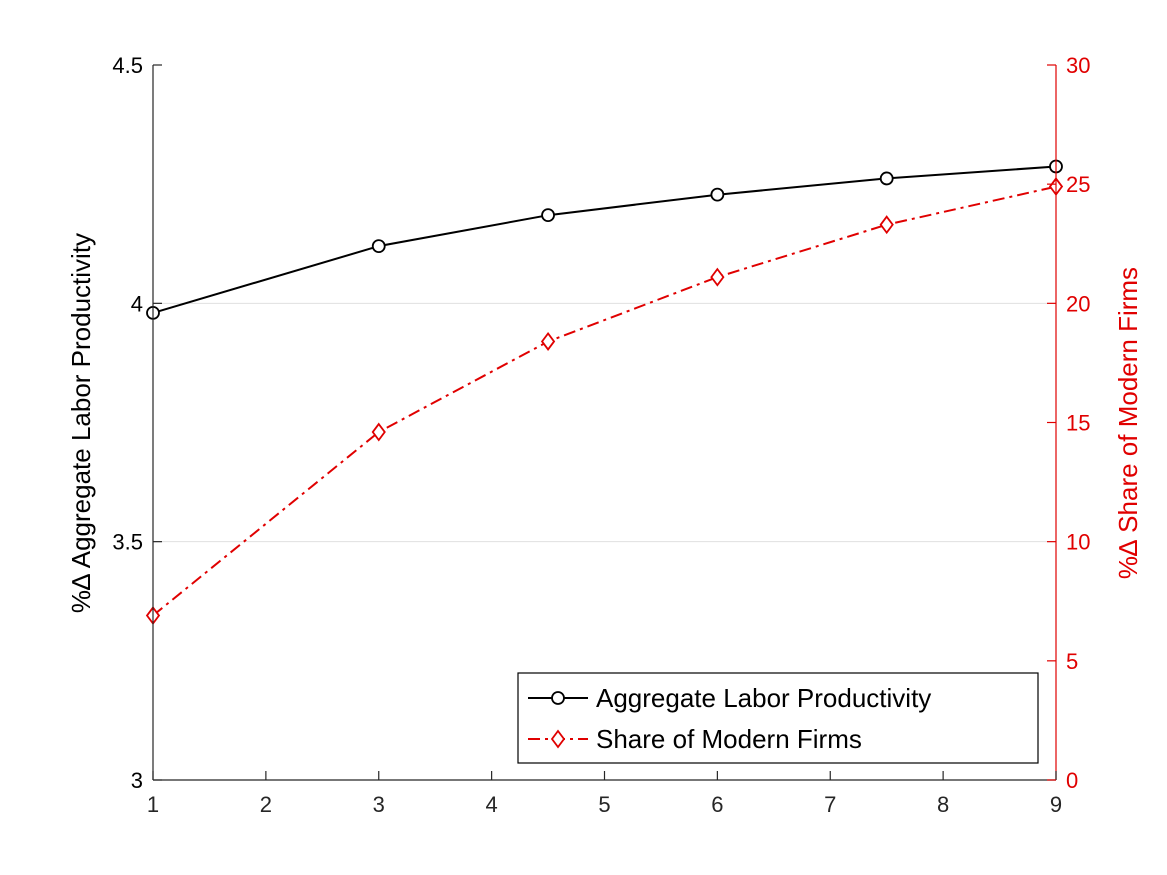 This screenshot has height=875, width=1167. I want to click on x-tick-label: 4, so click(492, 804).